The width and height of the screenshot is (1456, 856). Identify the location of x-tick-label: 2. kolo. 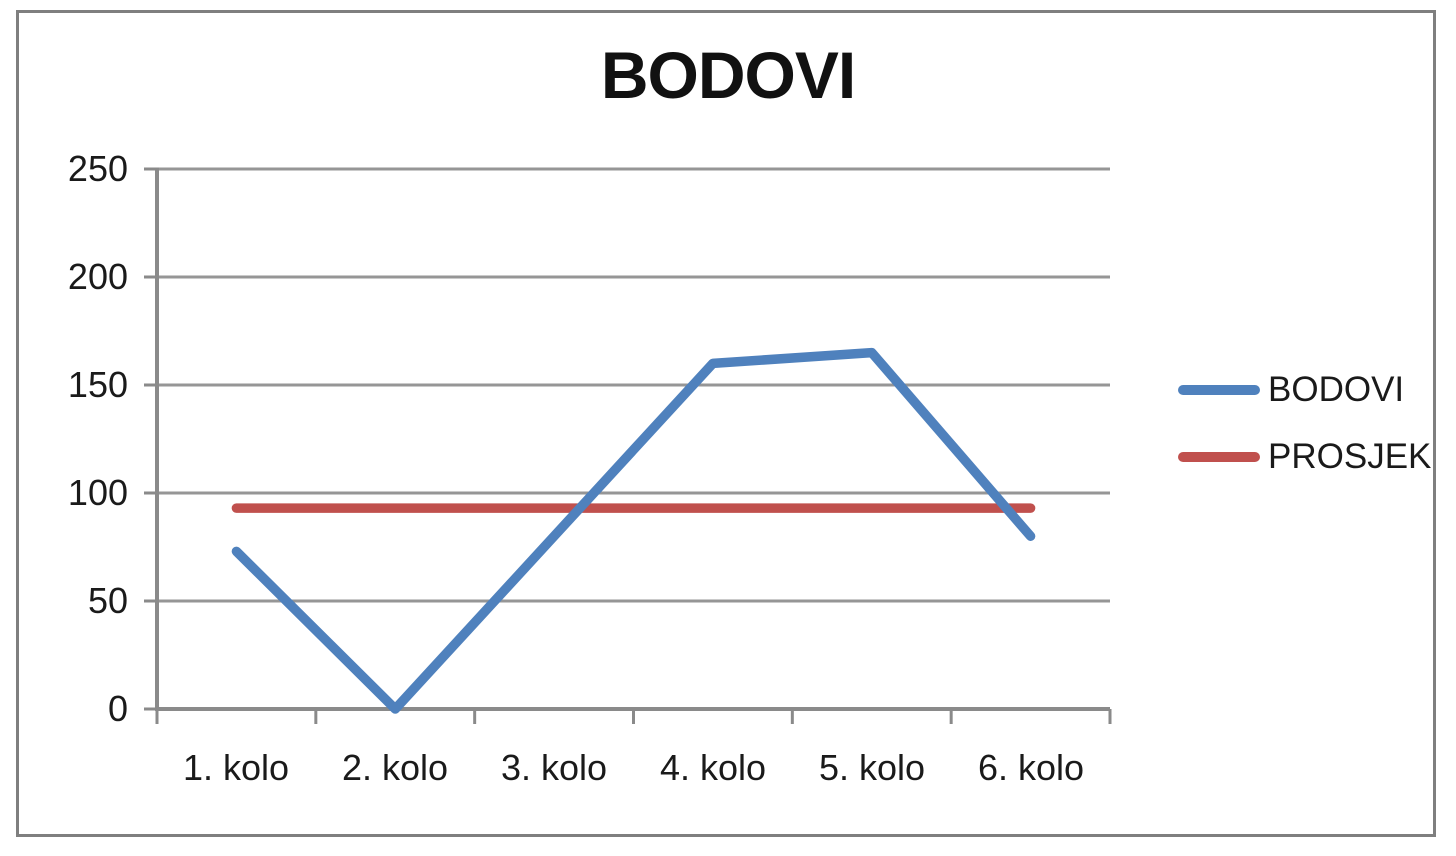
(395, 767).